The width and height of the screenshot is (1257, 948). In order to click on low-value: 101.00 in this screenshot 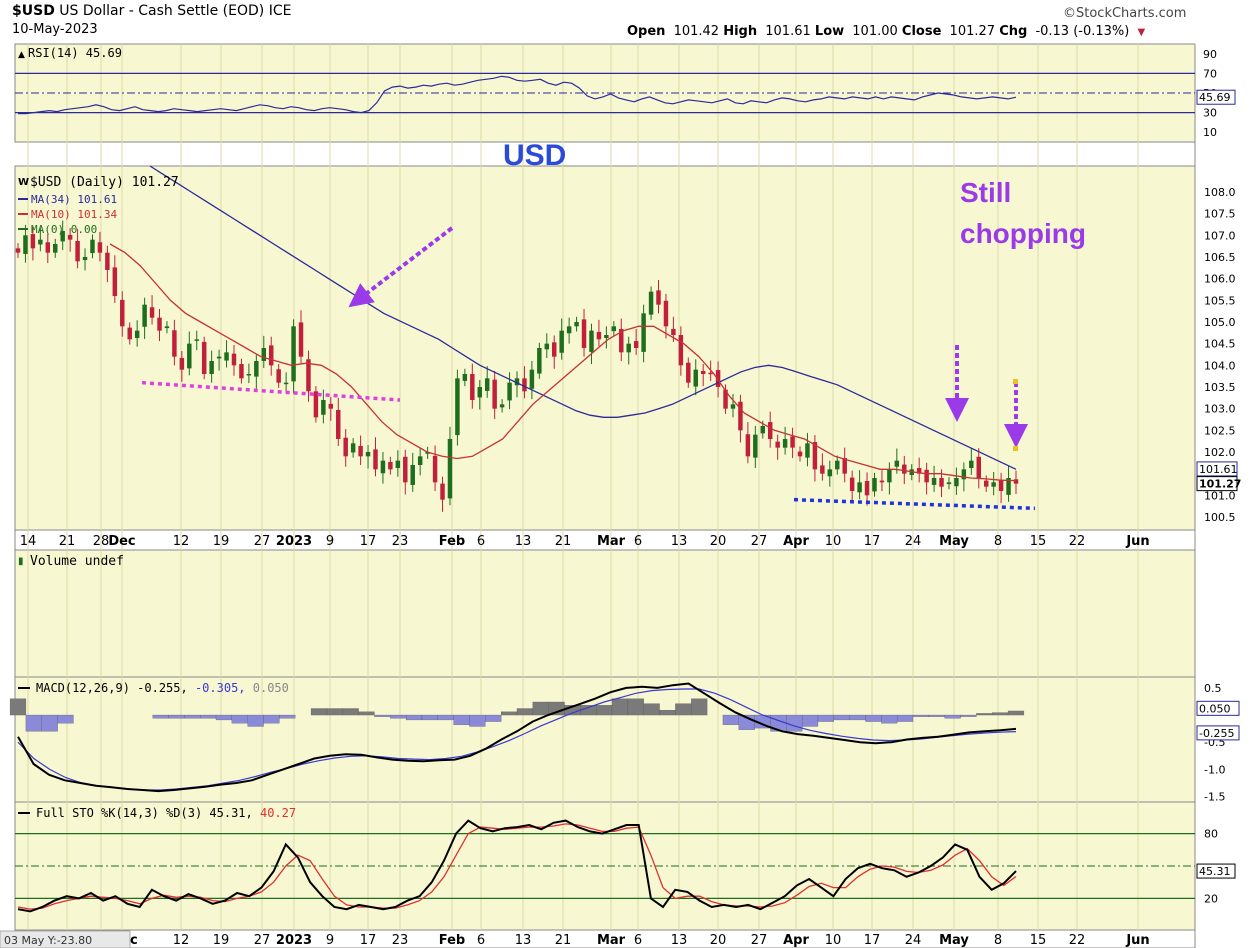, I will do `click(875, 31)`.